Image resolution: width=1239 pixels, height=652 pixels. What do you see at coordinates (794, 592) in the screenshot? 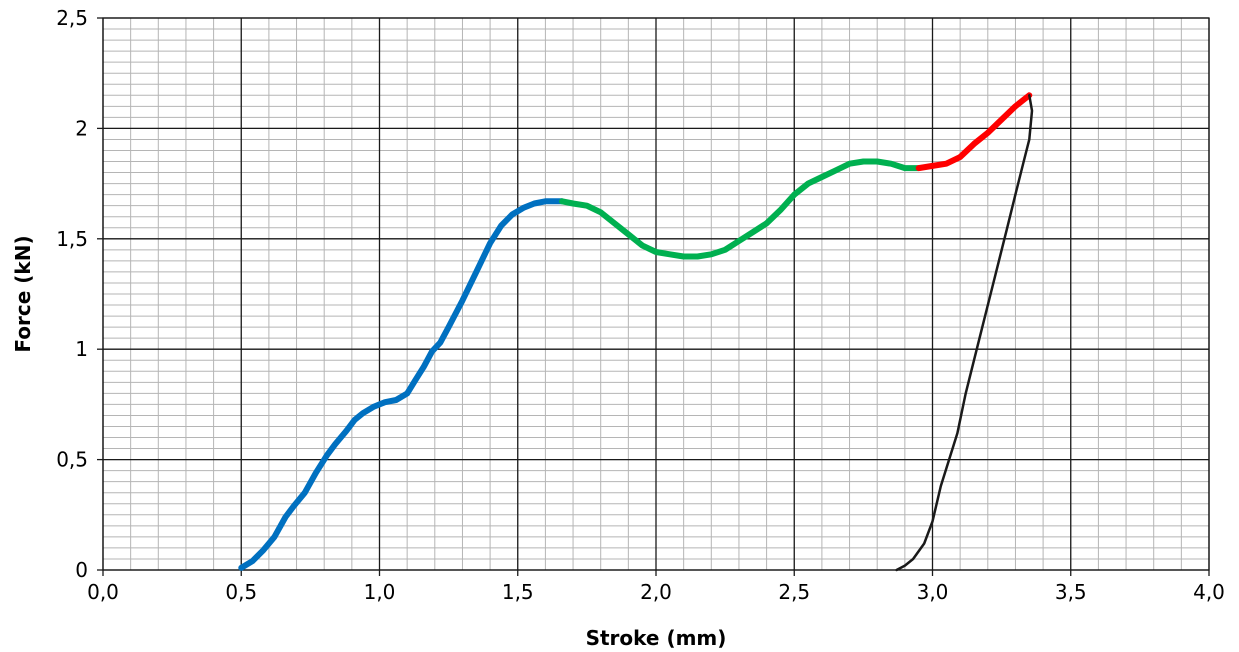
I see `x-tick-label: 2,5` at bounding box center [794, 592].